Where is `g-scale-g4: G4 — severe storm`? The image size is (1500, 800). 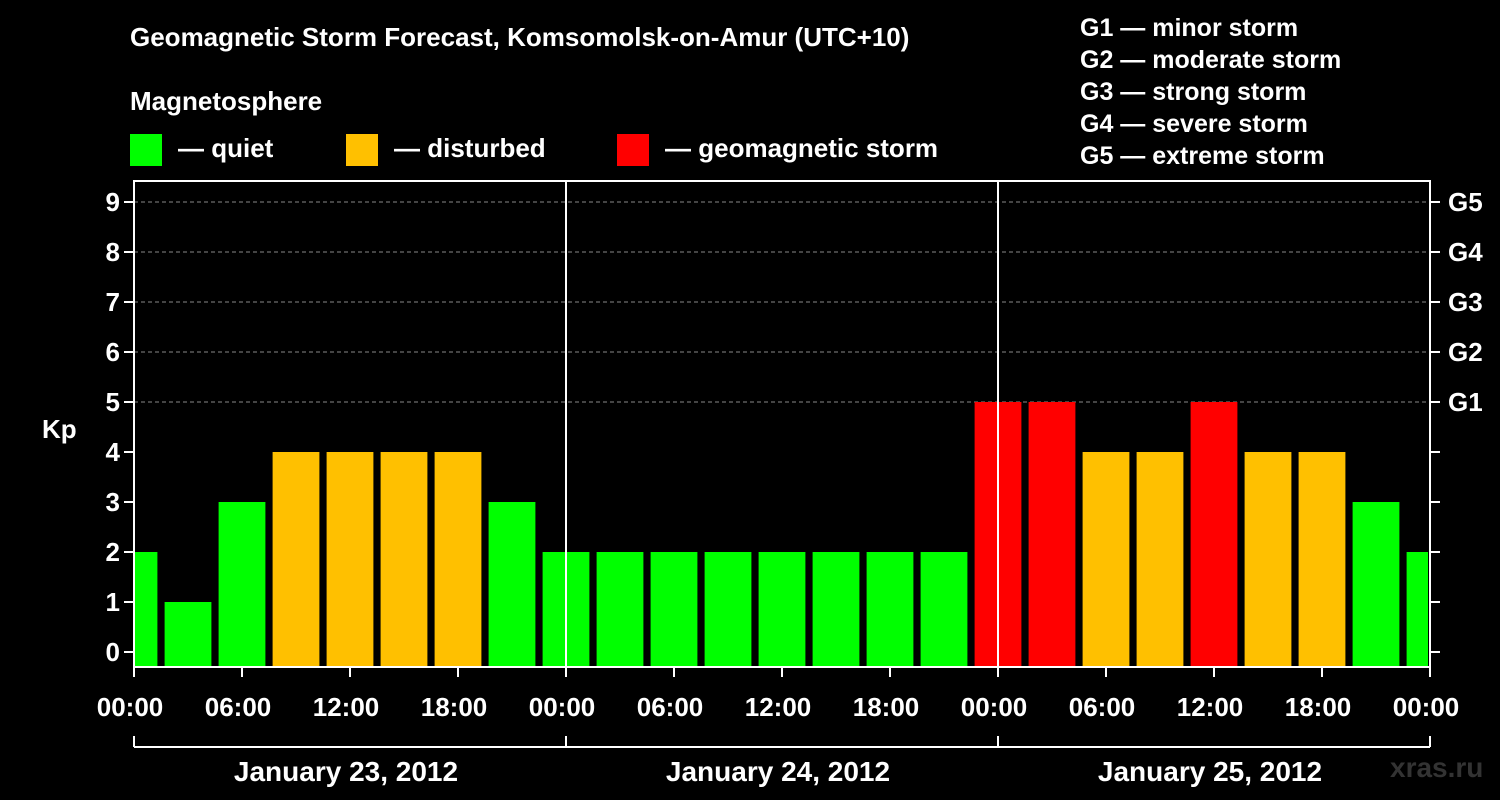
g-scale-g4: G4 — severe storm is located at coordinates (1194, 124).